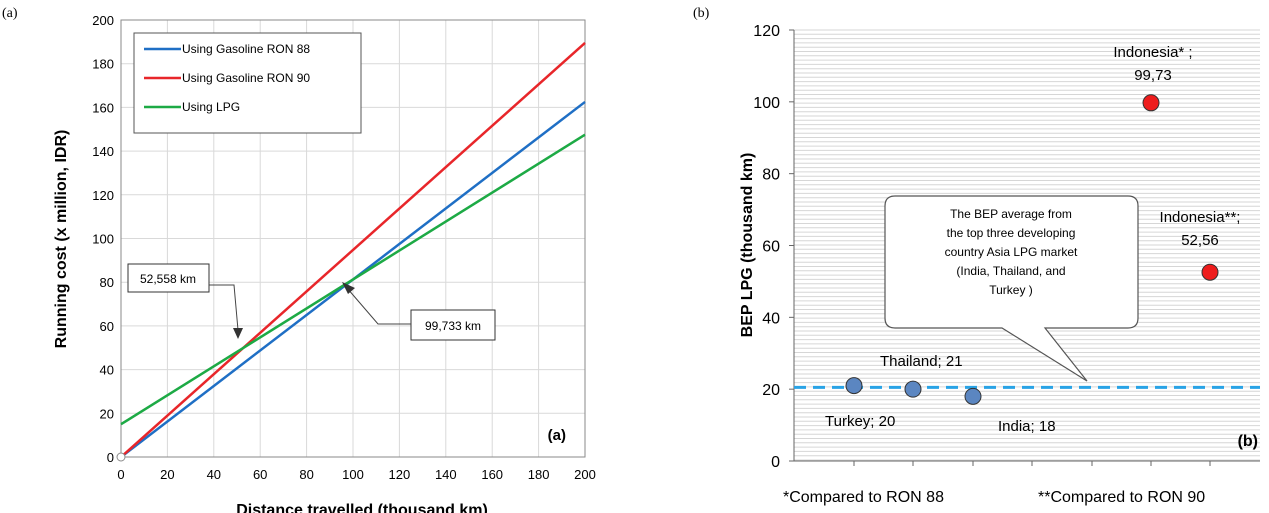 This screenshot has width=1269, height=513. Describe the element at coordinates (238, 333) in the screenshot. I see `annotation-52558-arrowhead` at that location.